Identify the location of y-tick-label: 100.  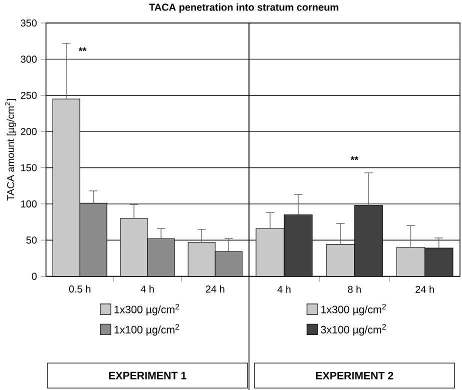
(29, 204).